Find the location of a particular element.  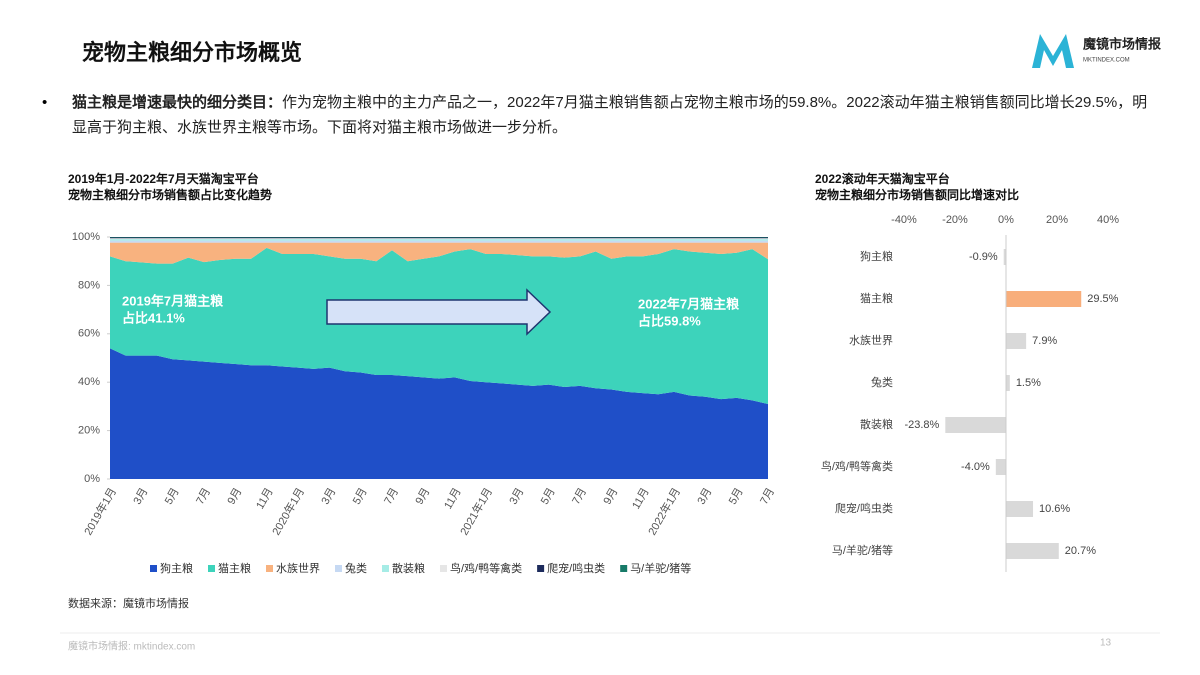

legend-label: 爬宠/鸣虫类 is located at coordinates (576, 568).